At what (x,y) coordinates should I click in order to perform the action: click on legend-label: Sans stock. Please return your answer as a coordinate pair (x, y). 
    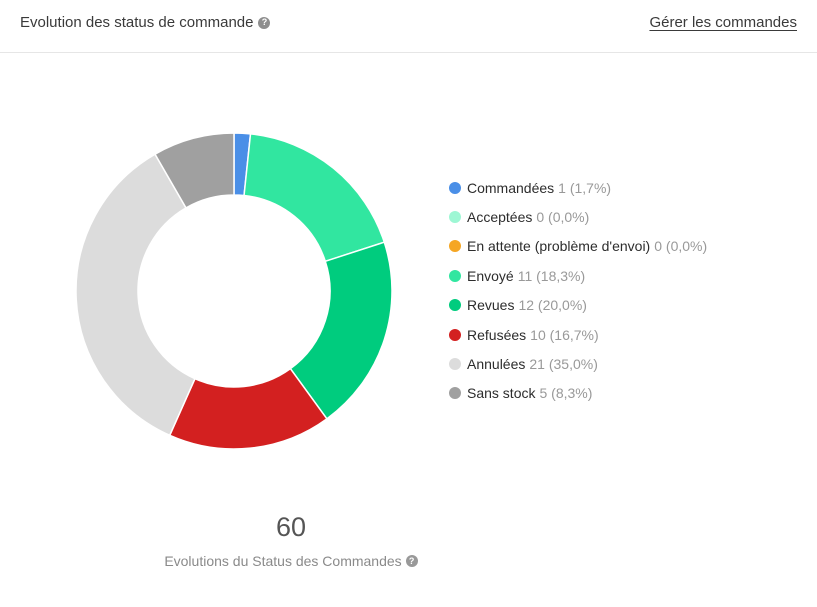
    Looking at the image, I should click on (501, 393).